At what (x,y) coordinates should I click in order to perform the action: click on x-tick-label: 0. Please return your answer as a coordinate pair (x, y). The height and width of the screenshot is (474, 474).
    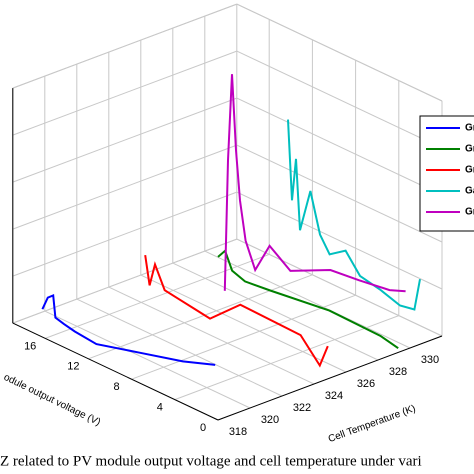
    Looking at the image, I should click on (203, 428).